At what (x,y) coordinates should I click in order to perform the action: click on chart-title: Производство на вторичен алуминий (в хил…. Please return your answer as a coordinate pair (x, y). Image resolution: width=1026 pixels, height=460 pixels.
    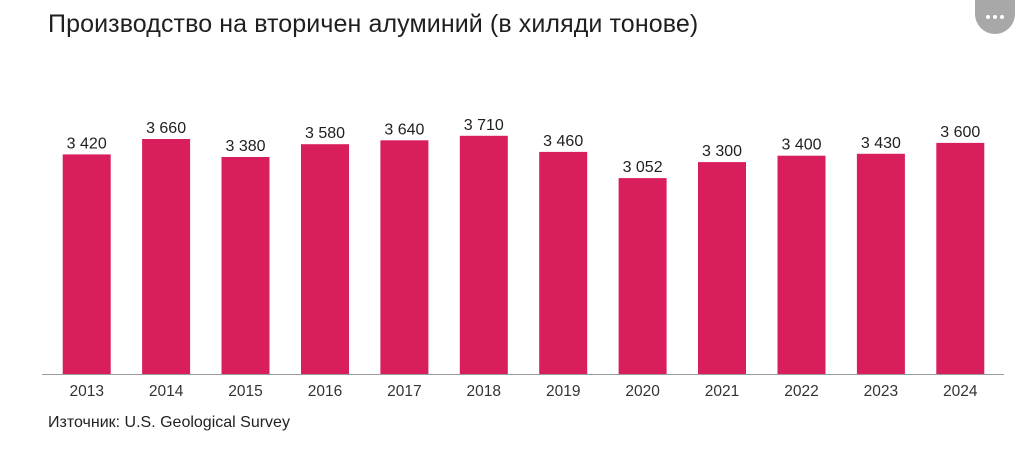
    Looking at the image, I should click on (373, 24).